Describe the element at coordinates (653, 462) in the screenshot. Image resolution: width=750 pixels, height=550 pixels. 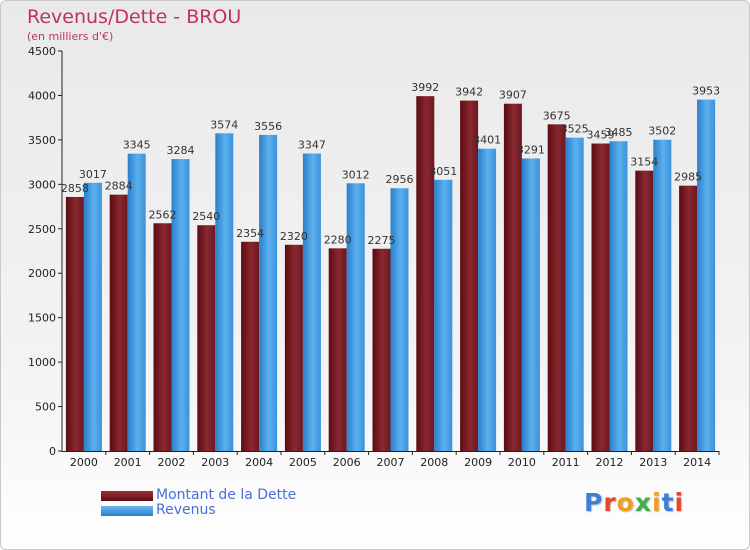
I see `x-tick-label: 2013` at that location.